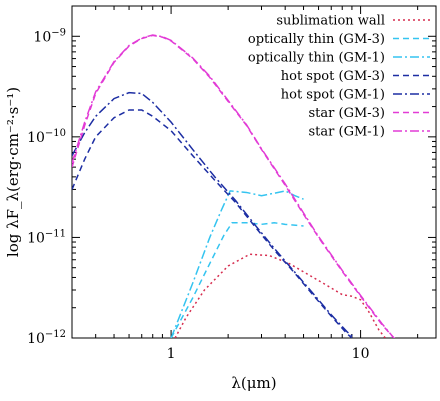 This screenshot has width=440, height=401. Describe the element at coordinates (316, 58) in the screenshot. I see `legend-label: optically thin (GM-1)` at that location.